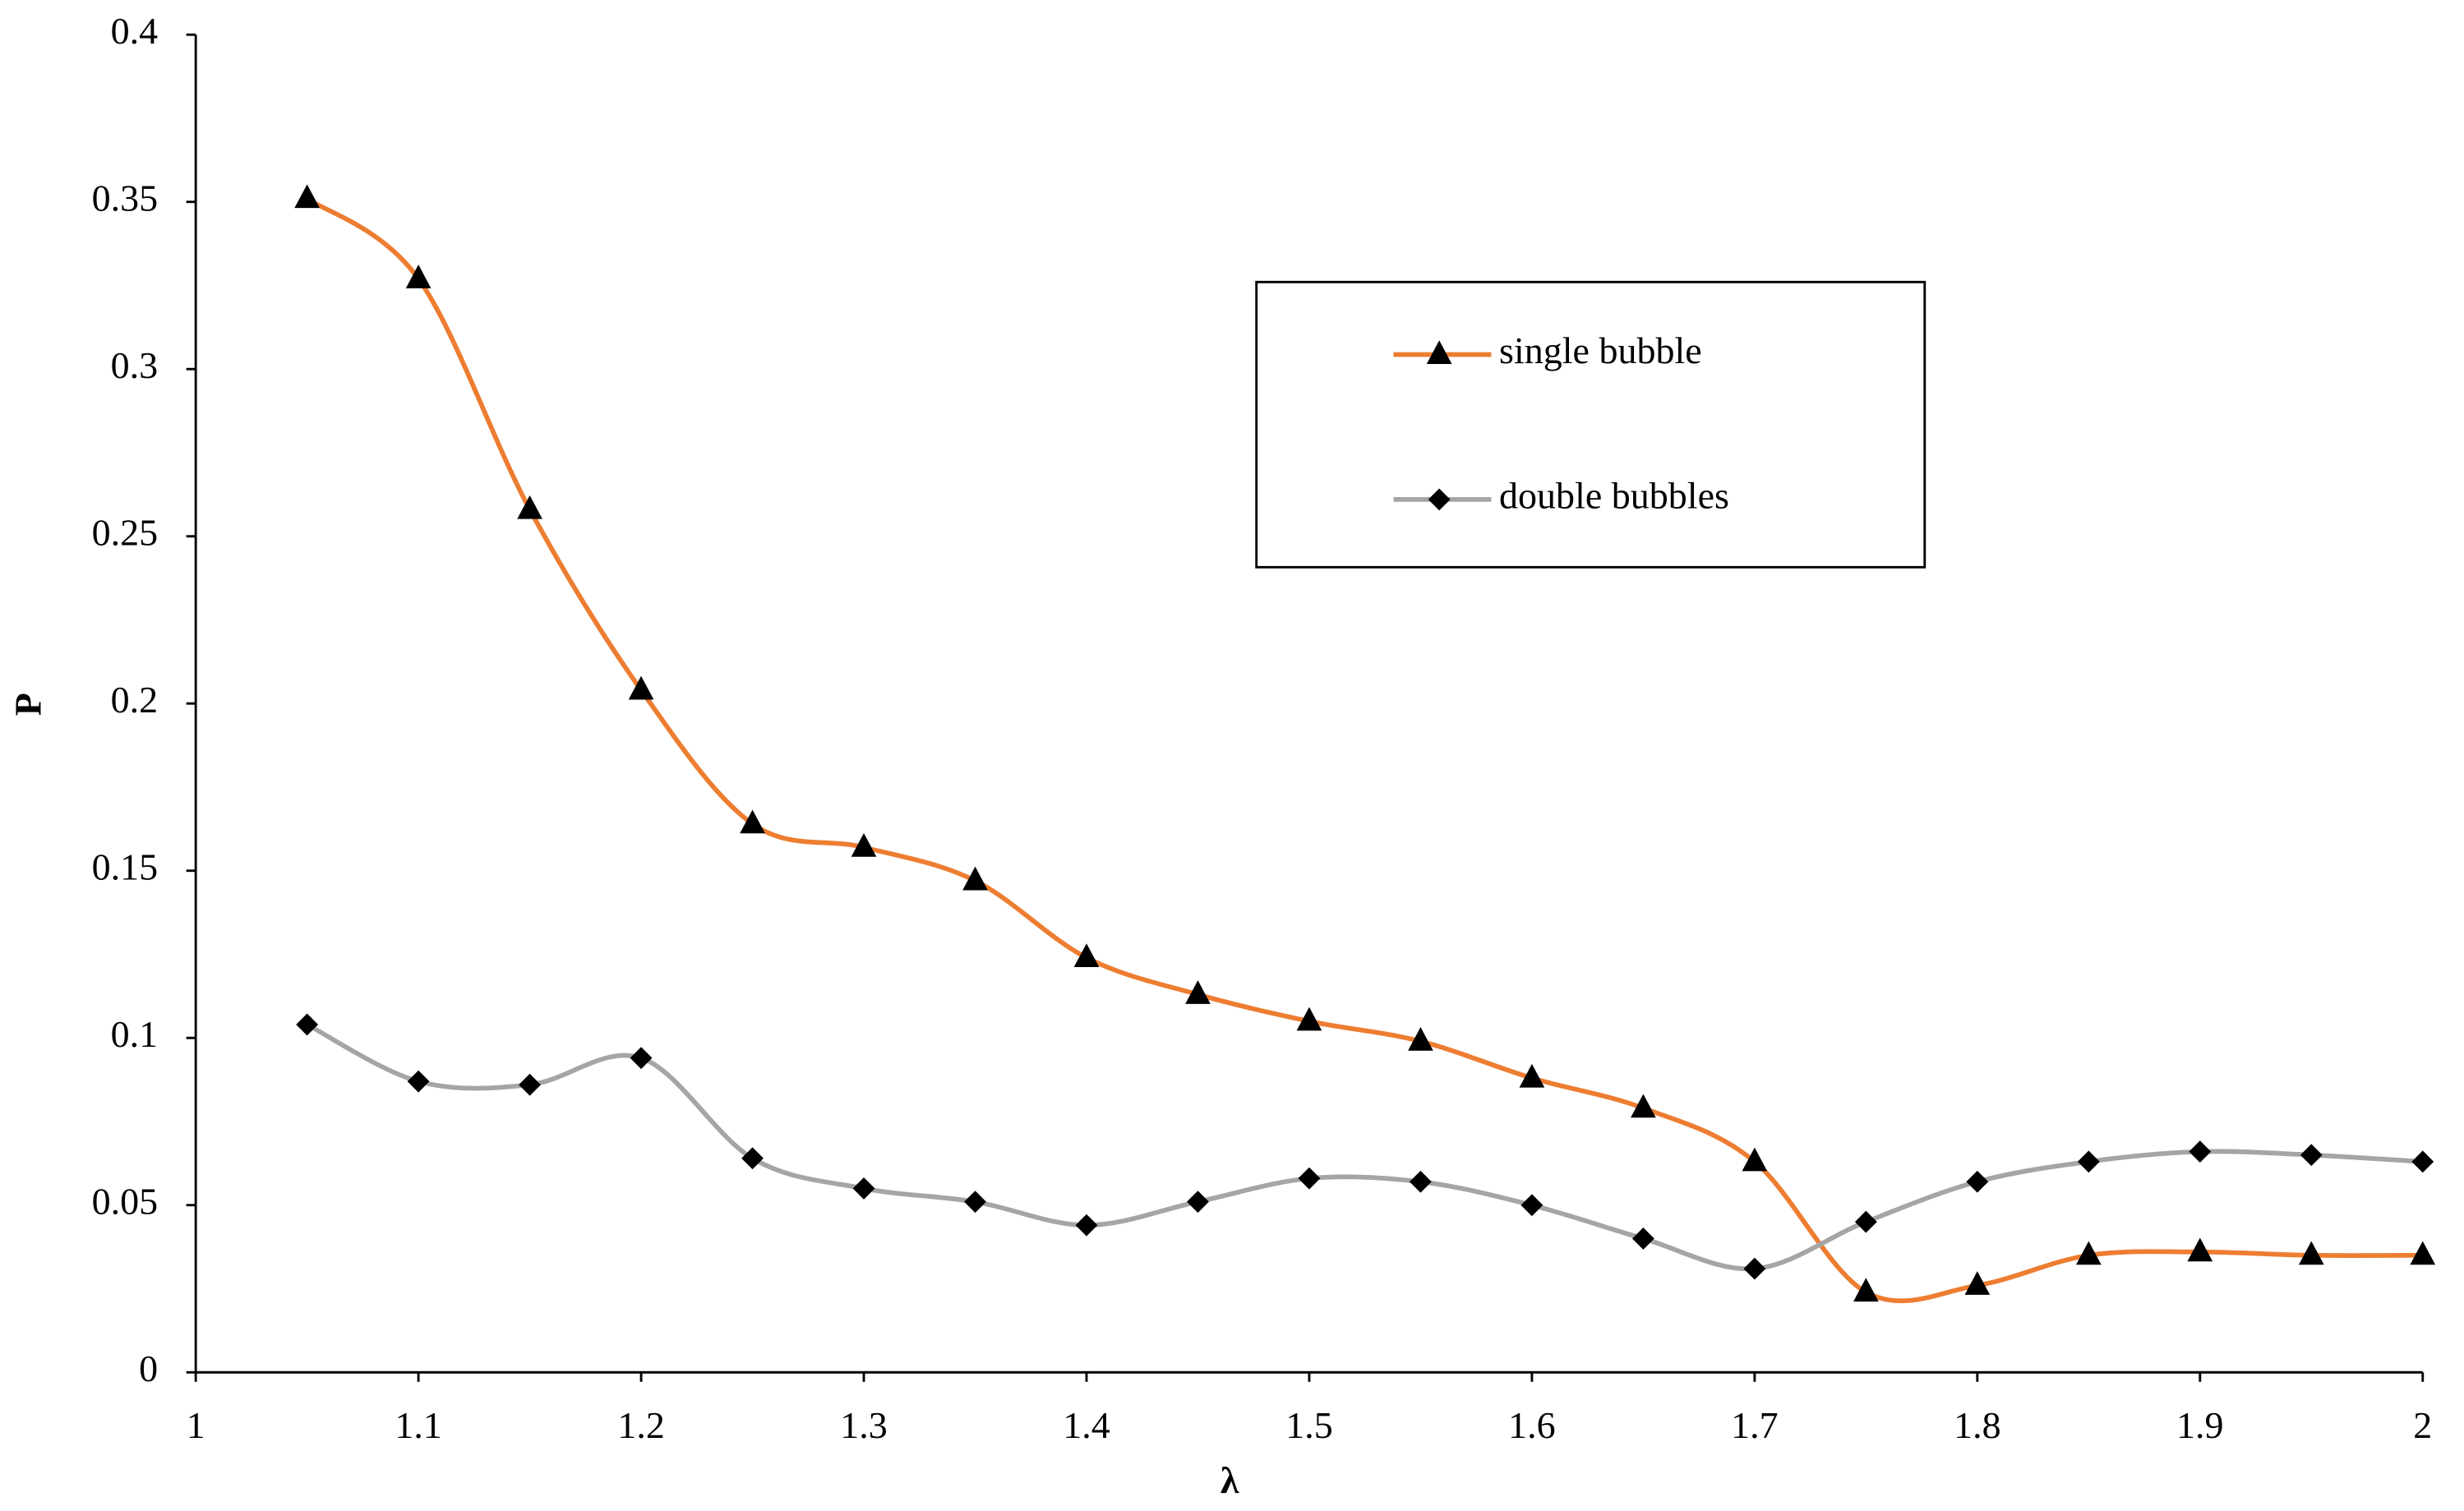  Describe the element at coordinates (1978, 1425) in the screenshot. I see `x-tick-label: 1.8` at that location.